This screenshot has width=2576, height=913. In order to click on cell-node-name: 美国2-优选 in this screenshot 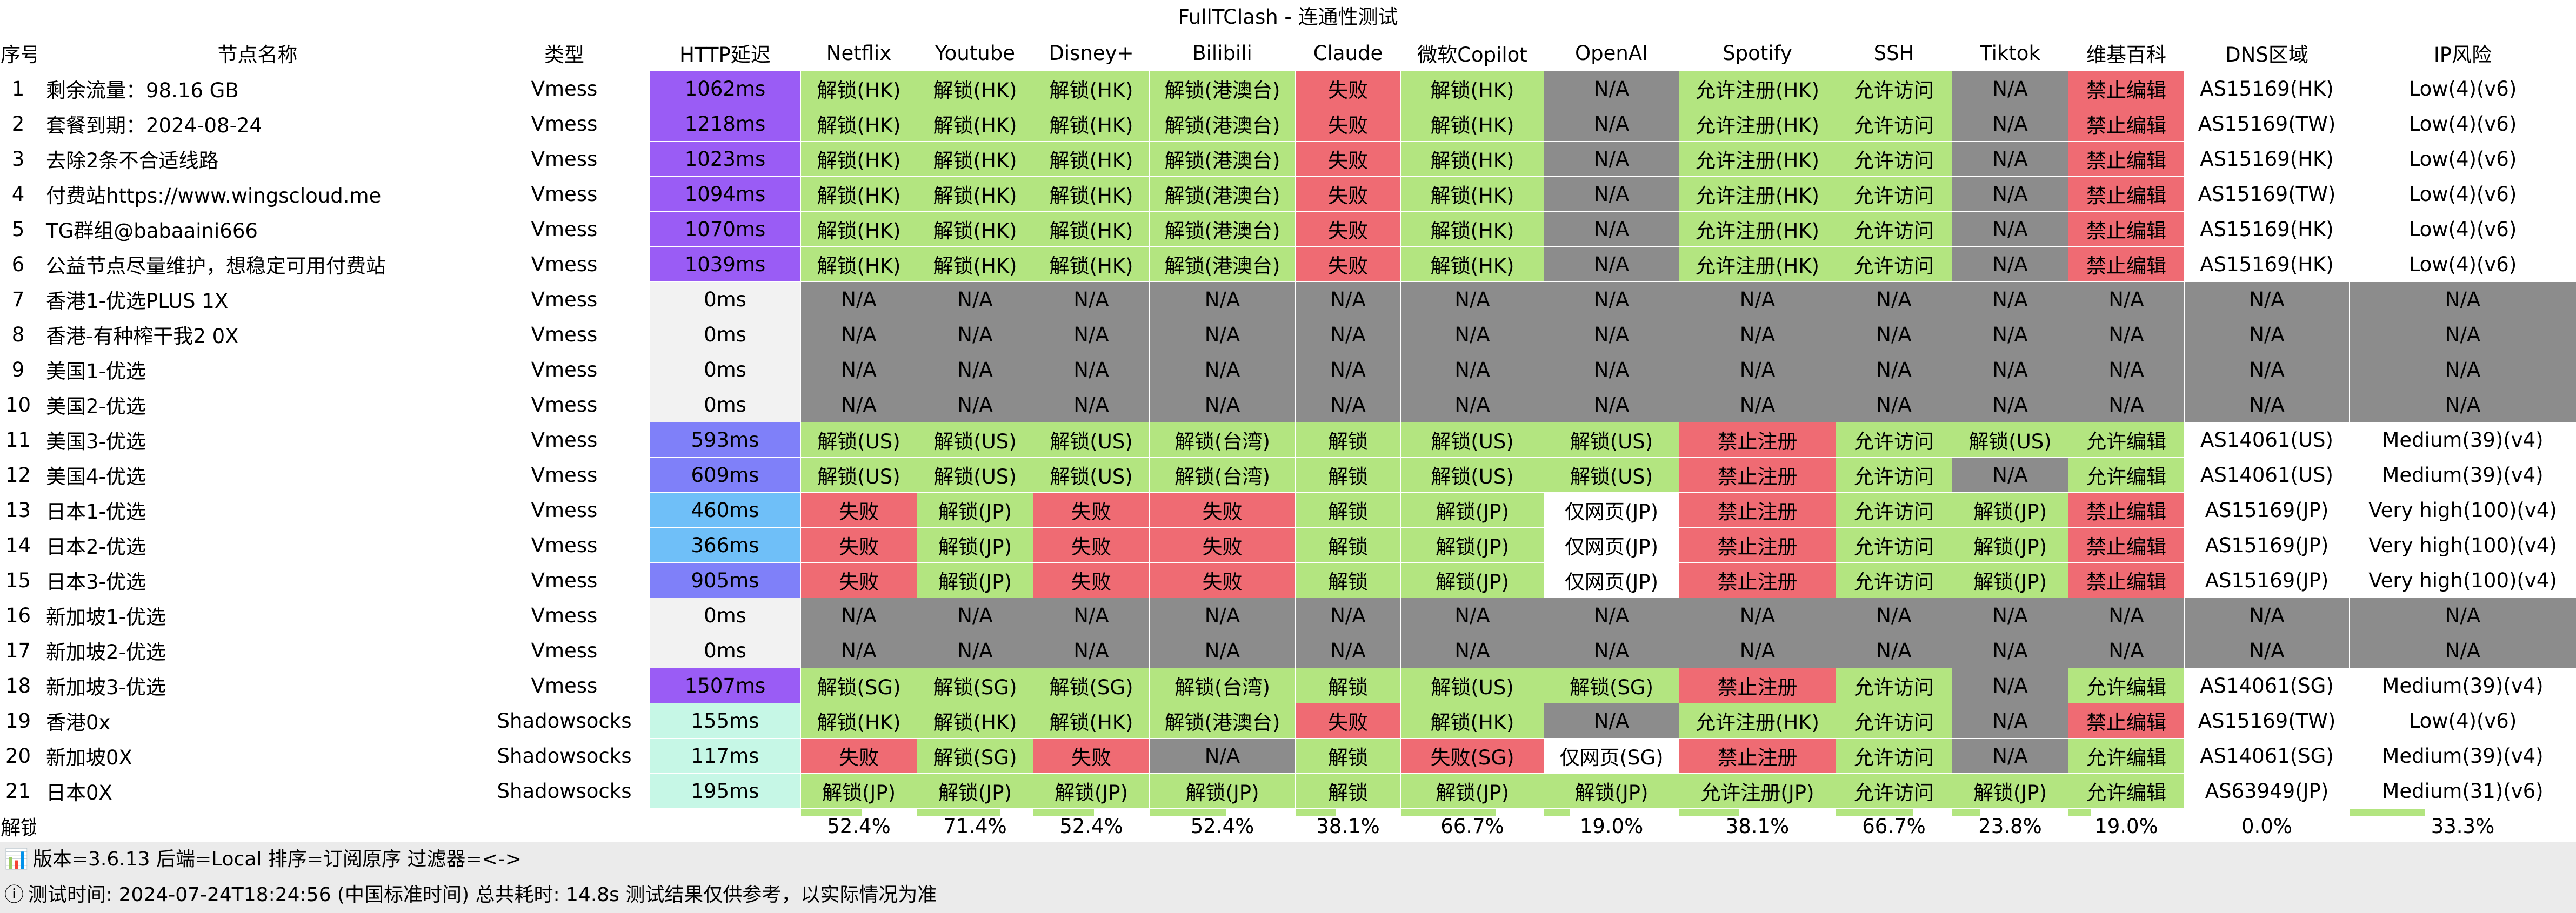, I will do `click(257, 405)`.